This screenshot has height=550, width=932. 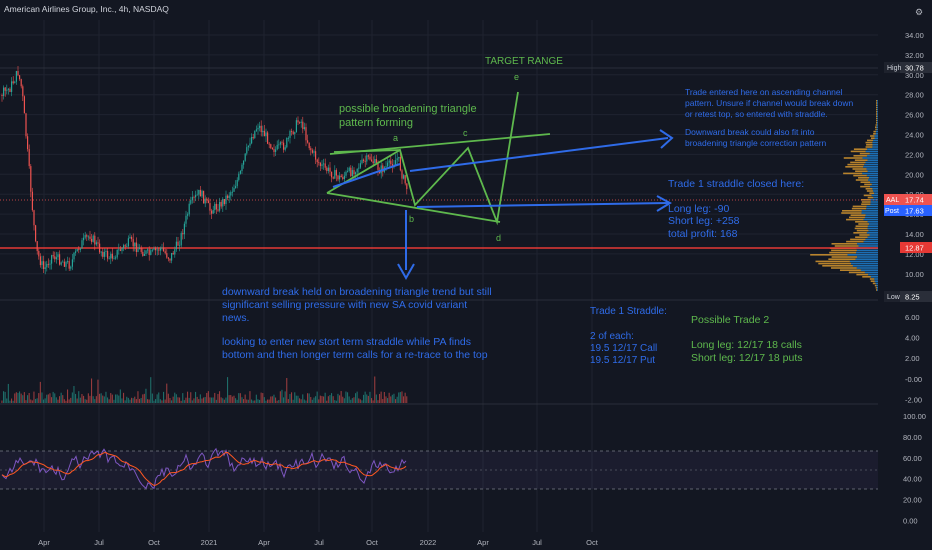 What do you see at coordinates (912, 458) in the screenshot?
I see `rsi-axis-label: 60.00` at bounding box center [912, 458].